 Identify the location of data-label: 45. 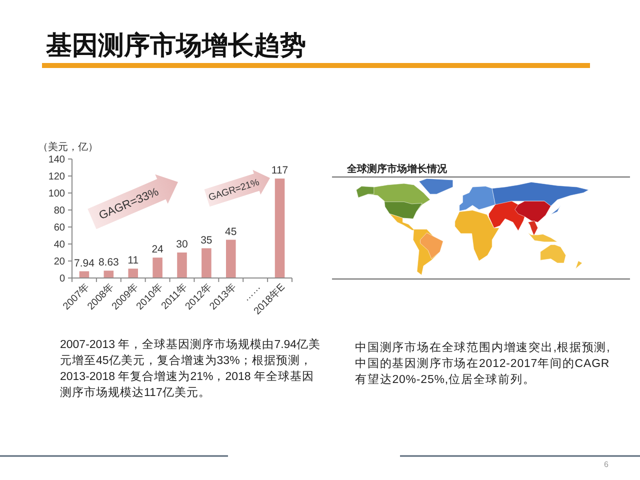
(231, 232).